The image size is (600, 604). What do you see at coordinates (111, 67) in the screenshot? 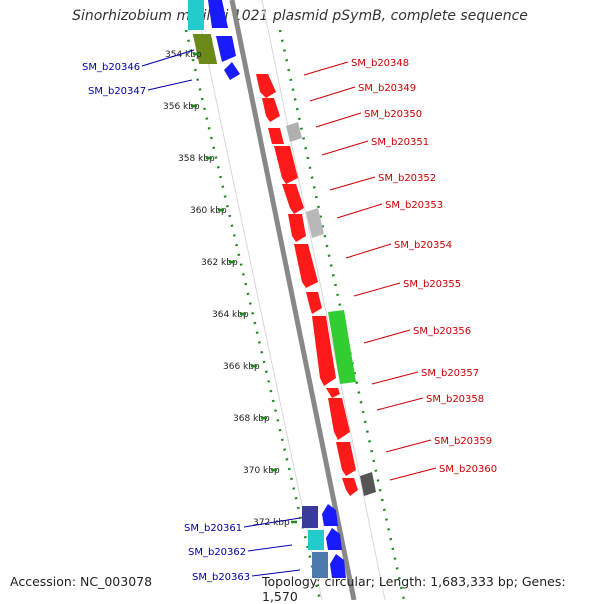
I see `gene-label-sm_b20346: SM_b20346` at bounding box center [111, 67].